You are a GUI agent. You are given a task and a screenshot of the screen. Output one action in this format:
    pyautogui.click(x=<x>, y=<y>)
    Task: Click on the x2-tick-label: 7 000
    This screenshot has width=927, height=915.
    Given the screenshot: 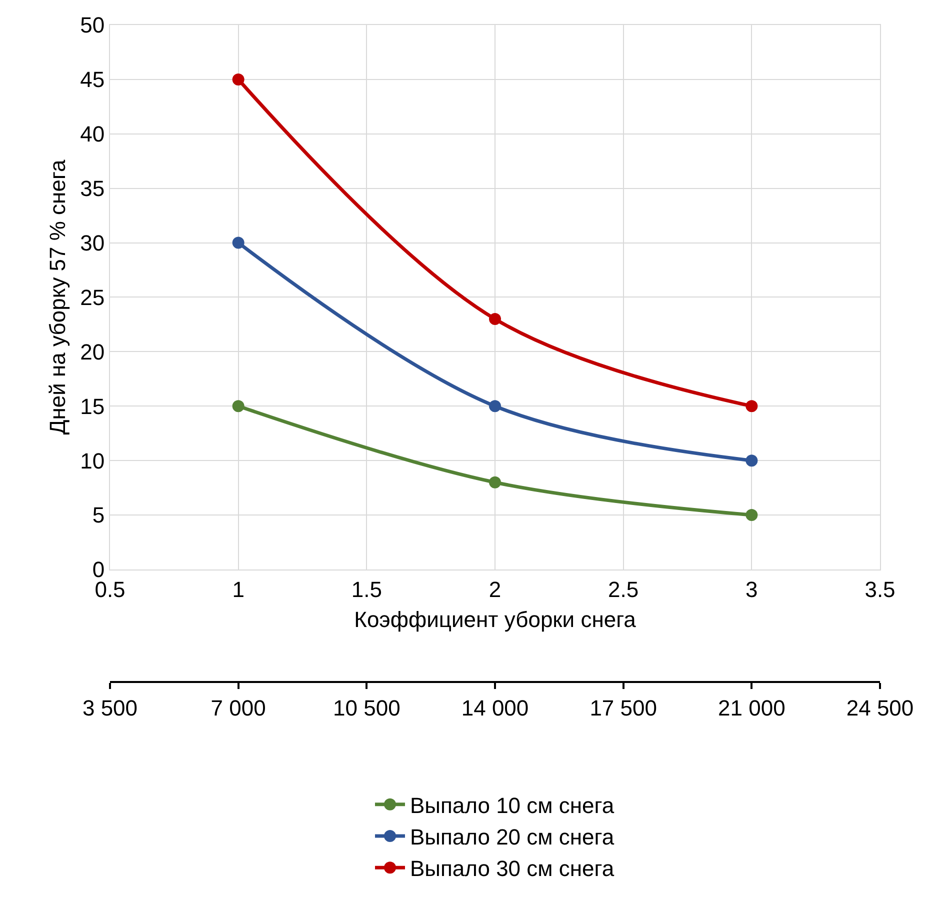 What is the action you would take?
    pyautogui.click(x=238, y=708)
    